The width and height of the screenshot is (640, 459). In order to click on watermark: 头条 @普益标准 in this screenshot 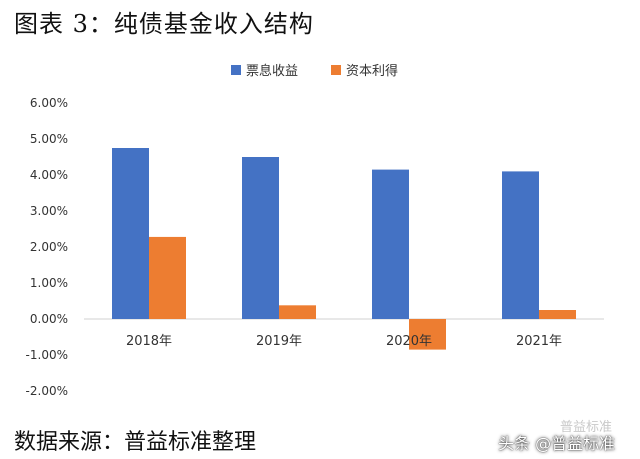, I will do `click(557, 443)`.